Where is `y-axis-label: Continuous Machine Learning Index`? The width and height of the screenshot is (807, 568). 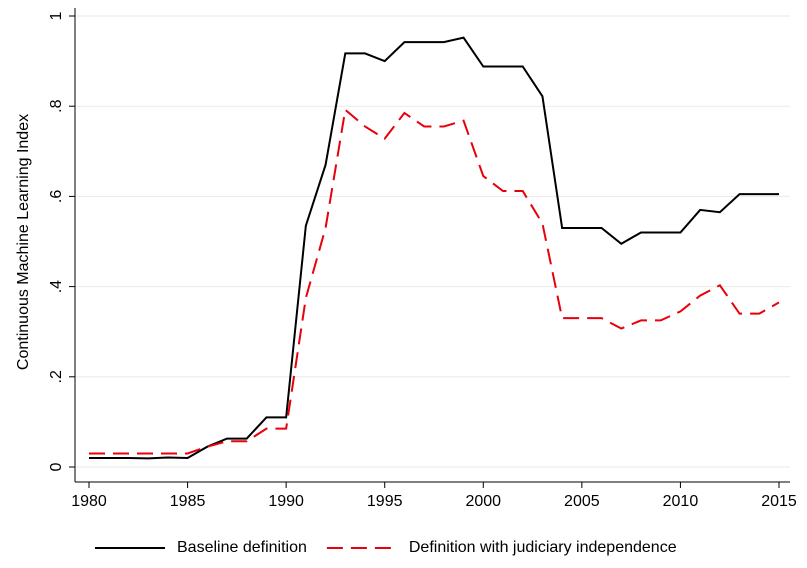
y-axis-label: Continuous Machine Learning Index is located at coordinates (23, 242).